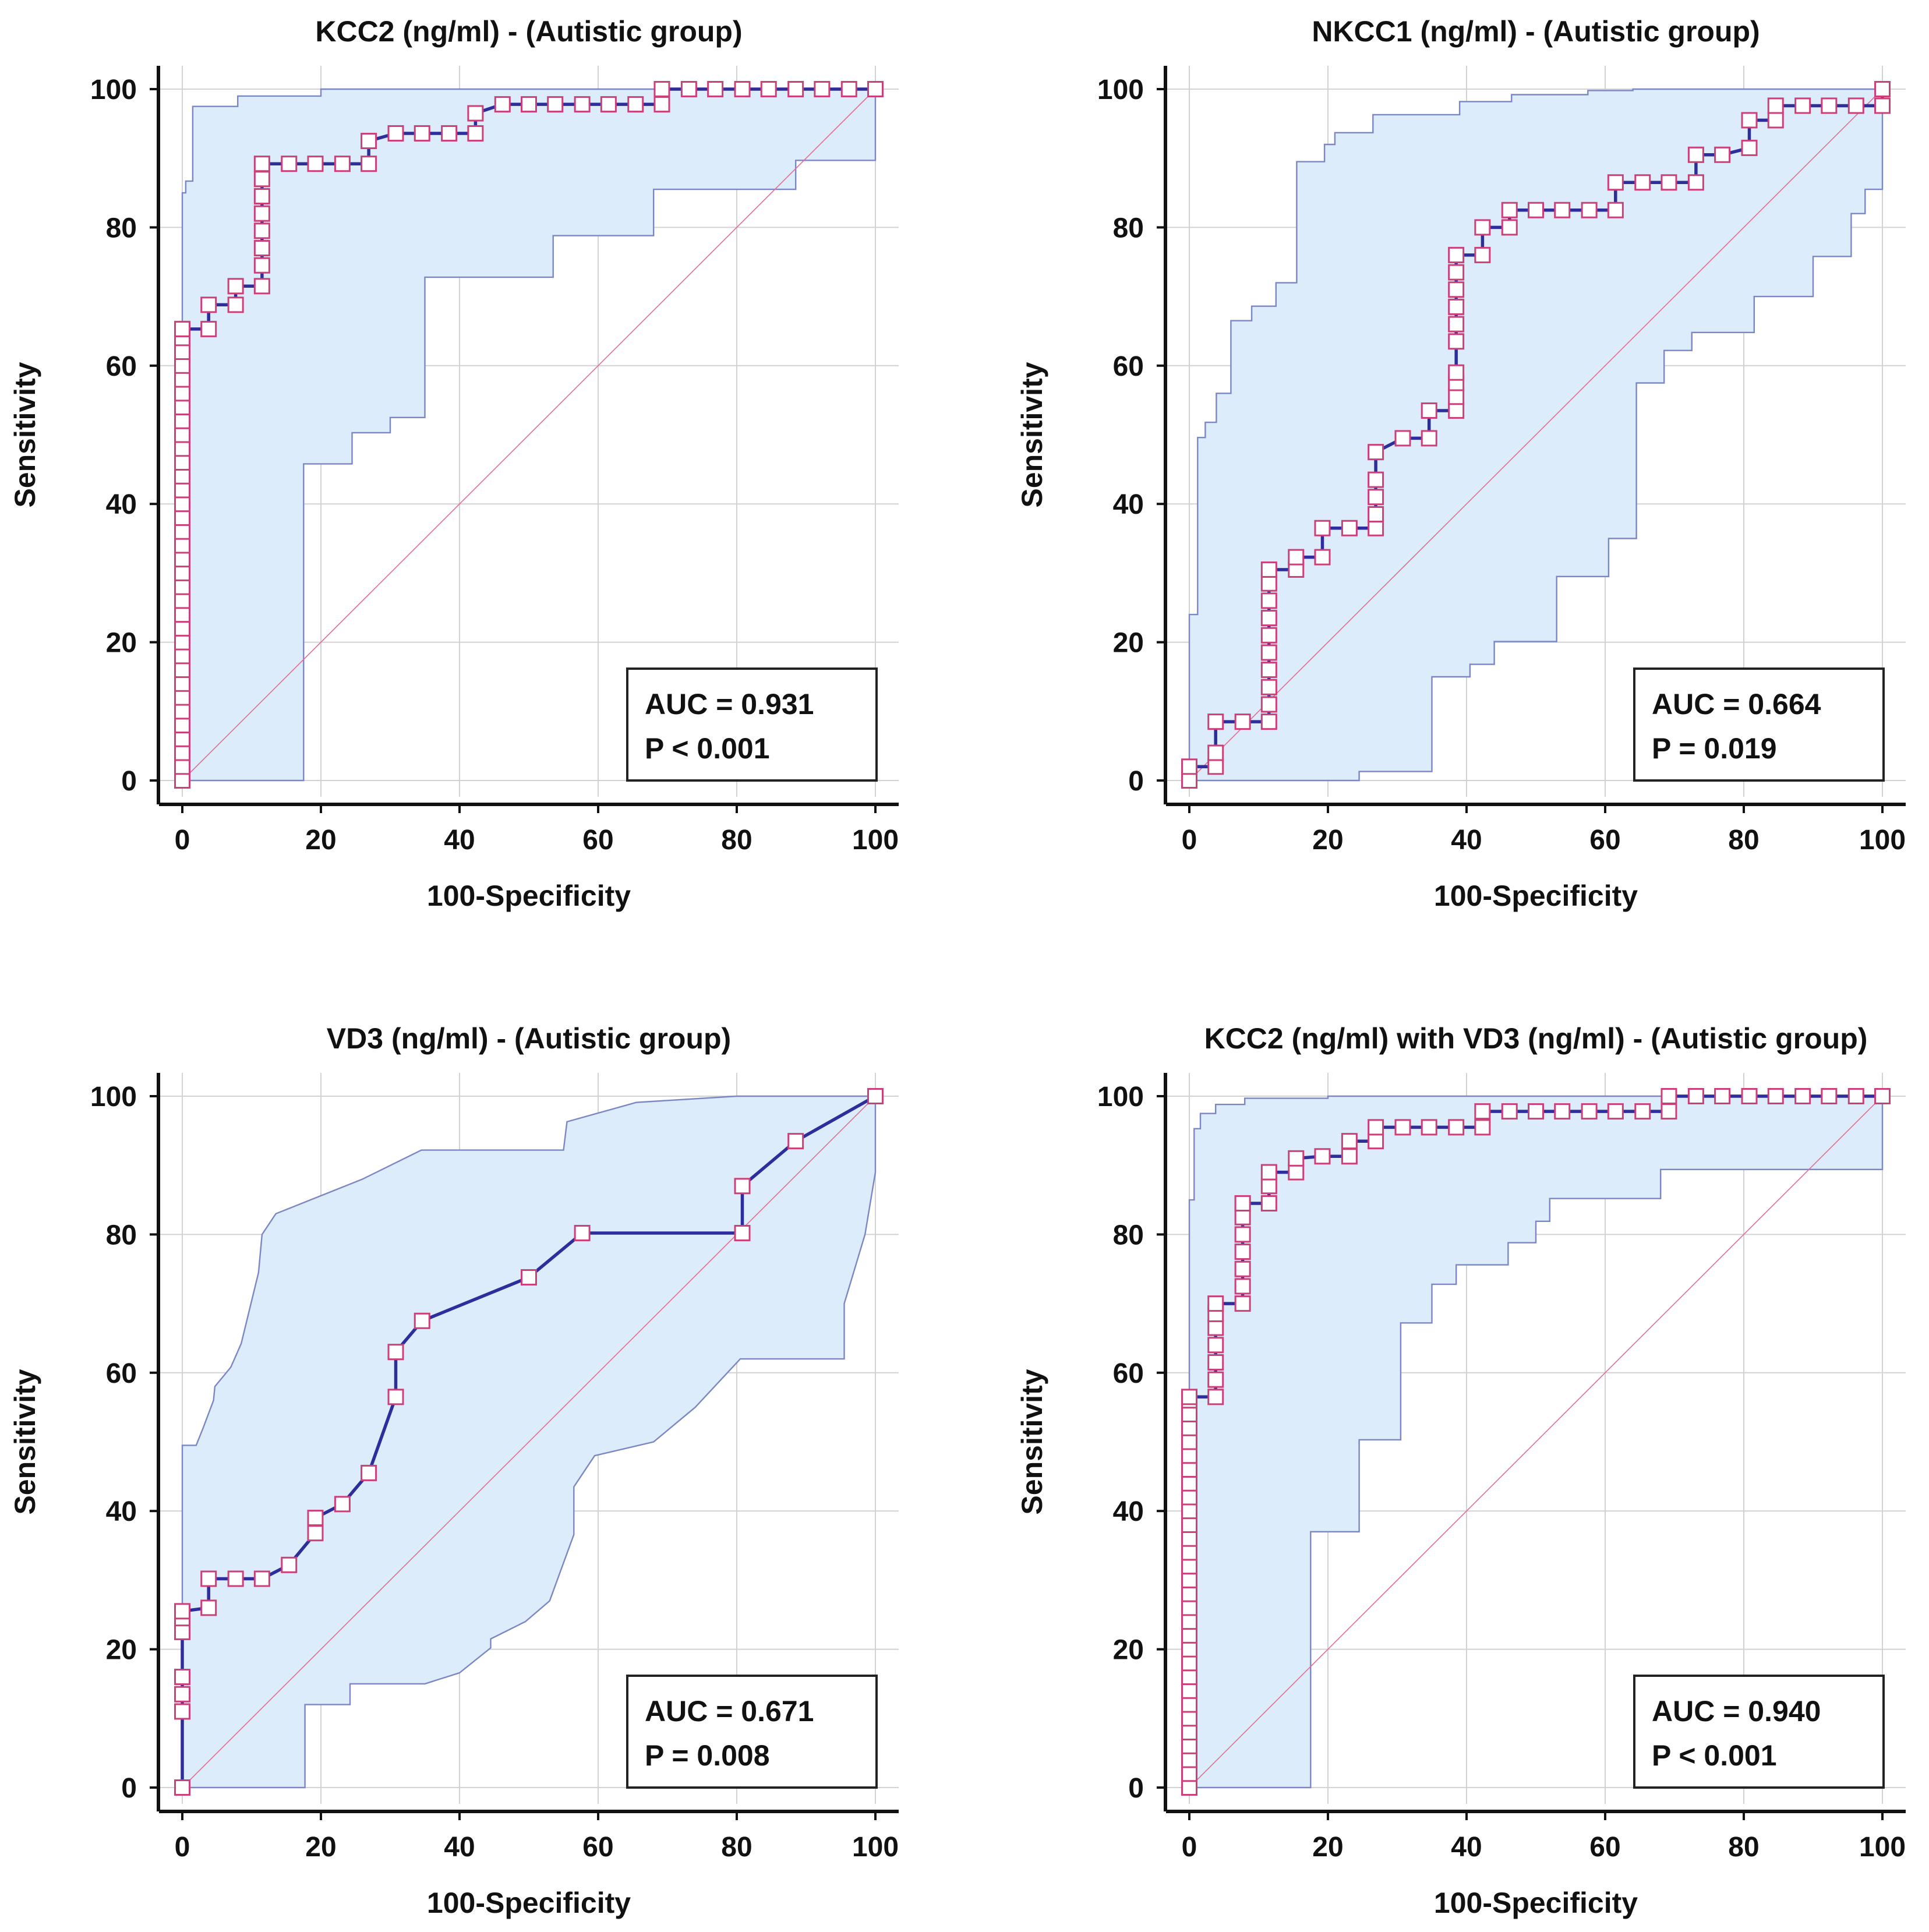  What do you see at coordinates (113, 1097) in the screenshot?
I see `chart-3-ytick-label: 100` at bounding box center [113, 1097].